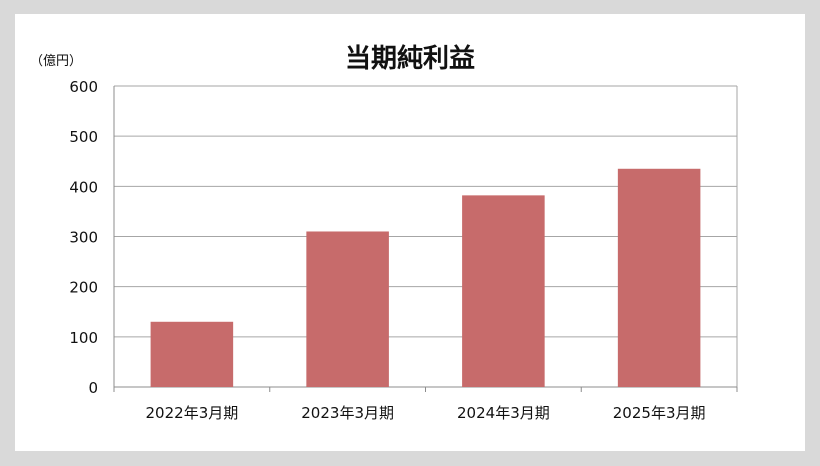  What do you see at coordinates (83, 187) in the screenshot?
I see `y-tick-label: 400` at bounding box center [83, 187].